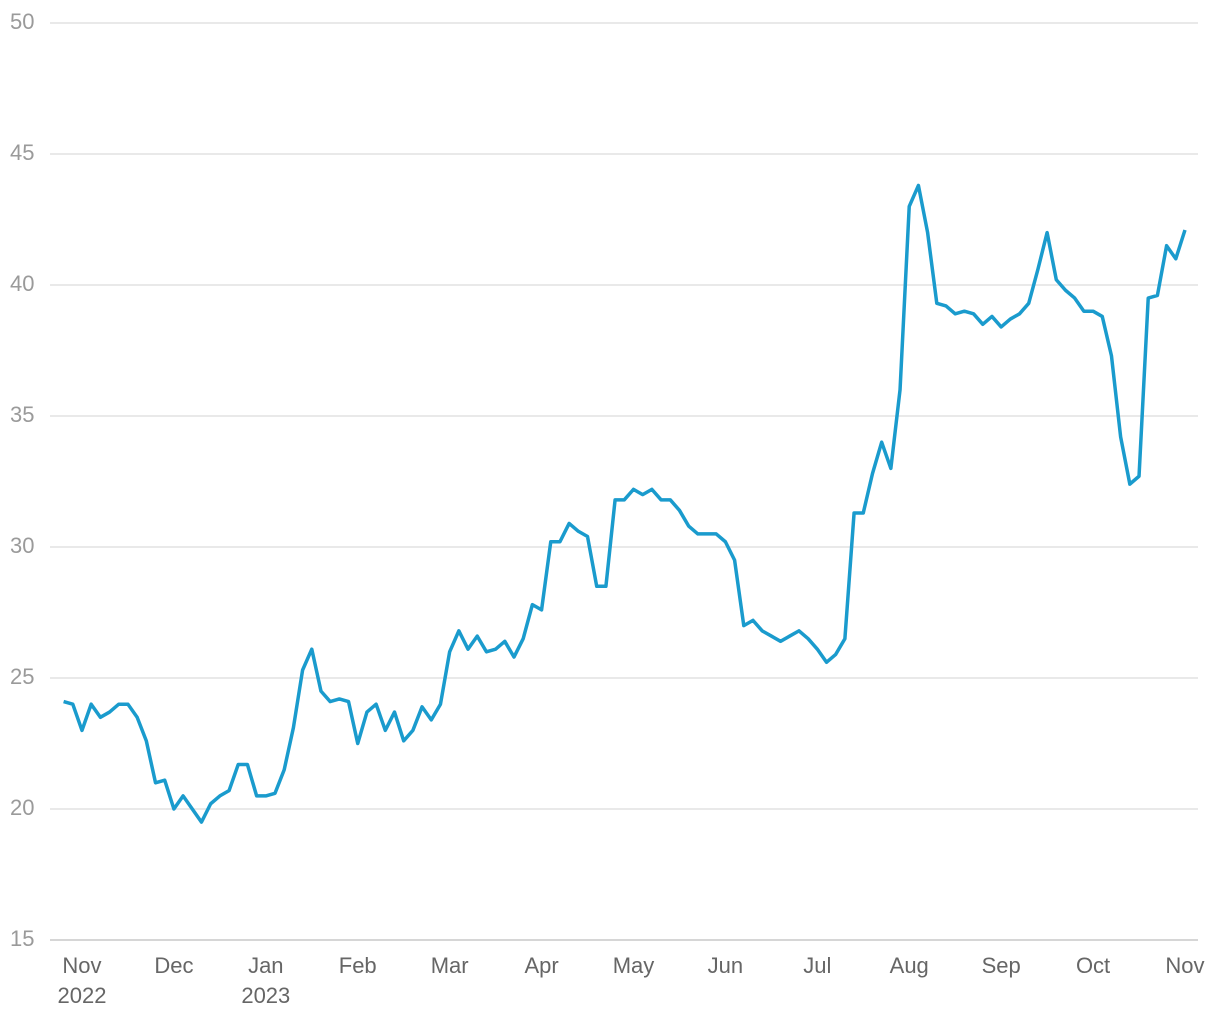  What do you see at coordinates (22, 152) in the screenshot?
I see `y-tick-label: 45` at bounding box center [22, 152].